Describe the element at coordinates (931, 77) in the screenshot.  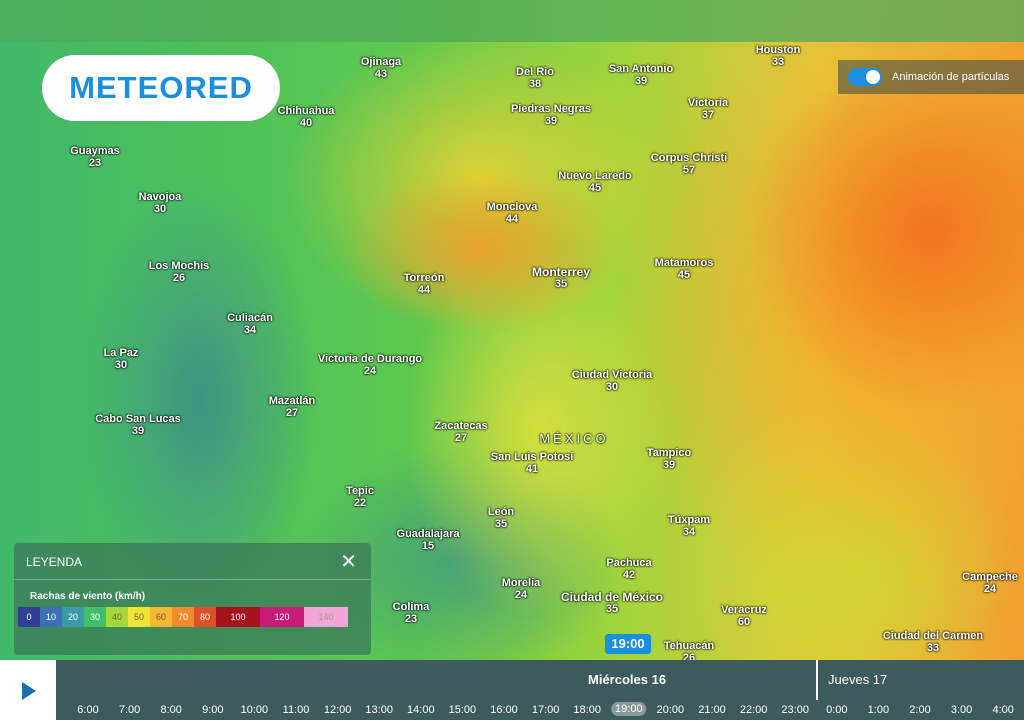
I see `particle-toggle: Animación de partículas` at that location.